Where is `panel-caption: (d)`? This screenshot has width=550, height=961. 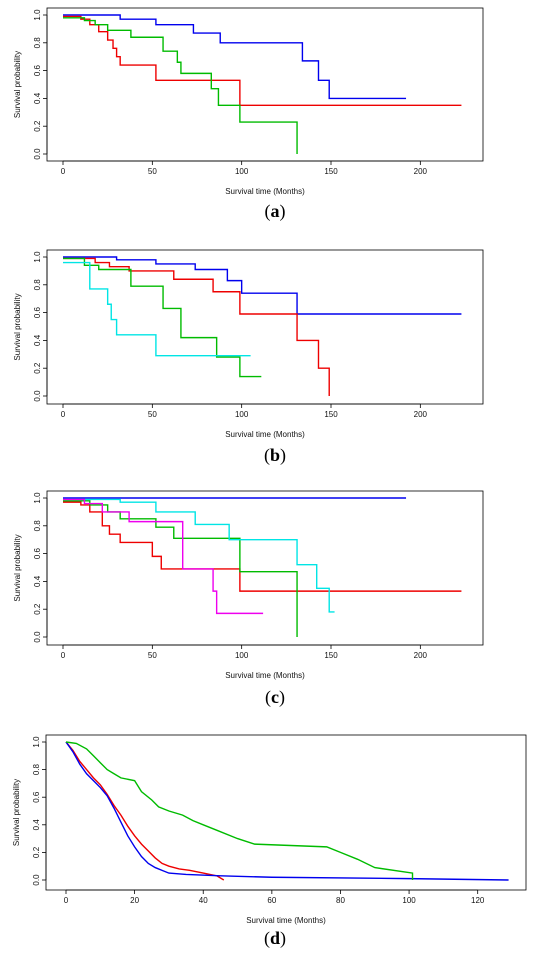
panel-caption: (d) is located at coordinates (275, 938).